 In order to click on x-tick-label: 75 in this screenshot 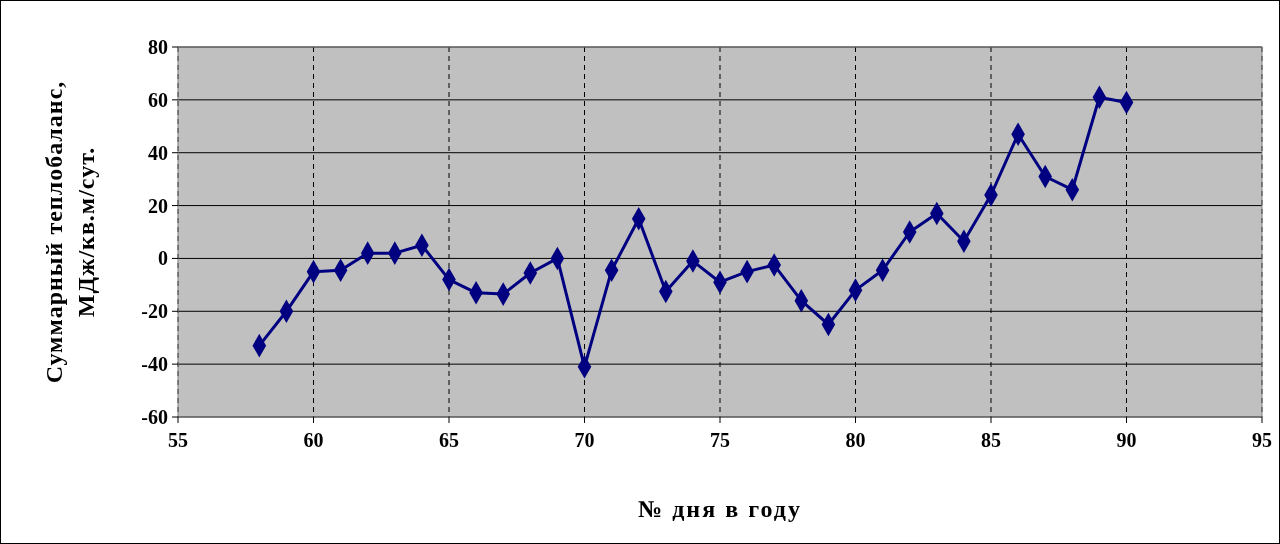, I will do `click(720, 440)`.